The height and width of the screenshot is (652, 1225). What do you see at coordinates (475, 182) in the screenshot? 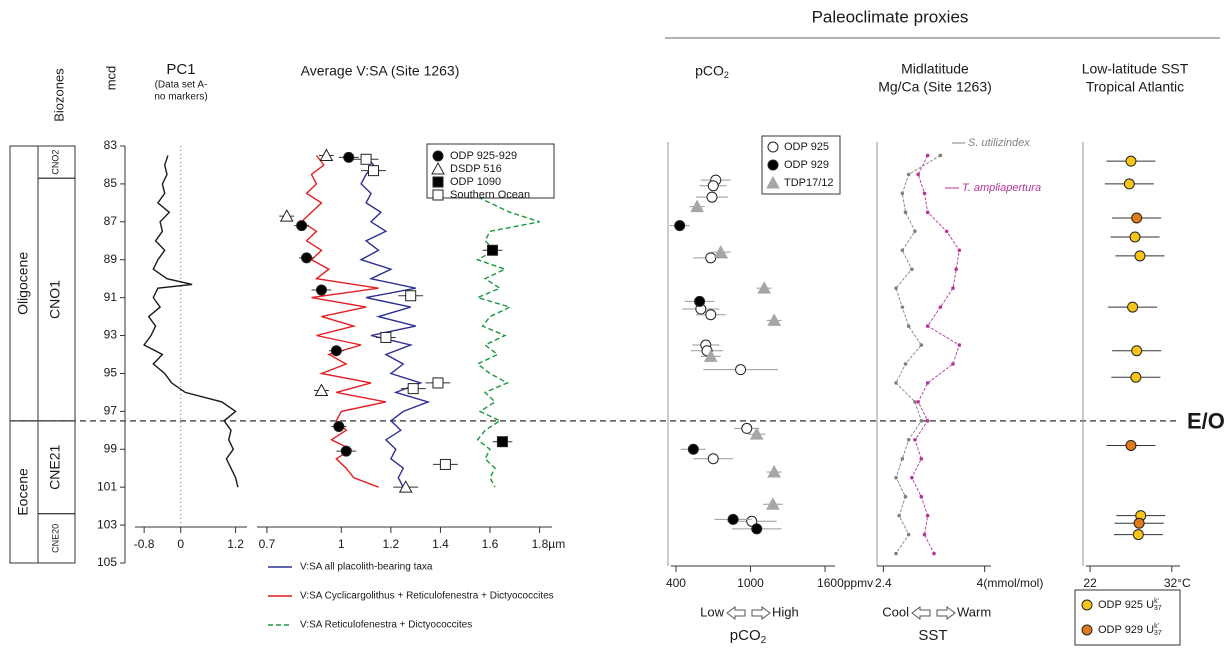
I see `legend-label: ODP 1090` at bounding box center [475, 182].